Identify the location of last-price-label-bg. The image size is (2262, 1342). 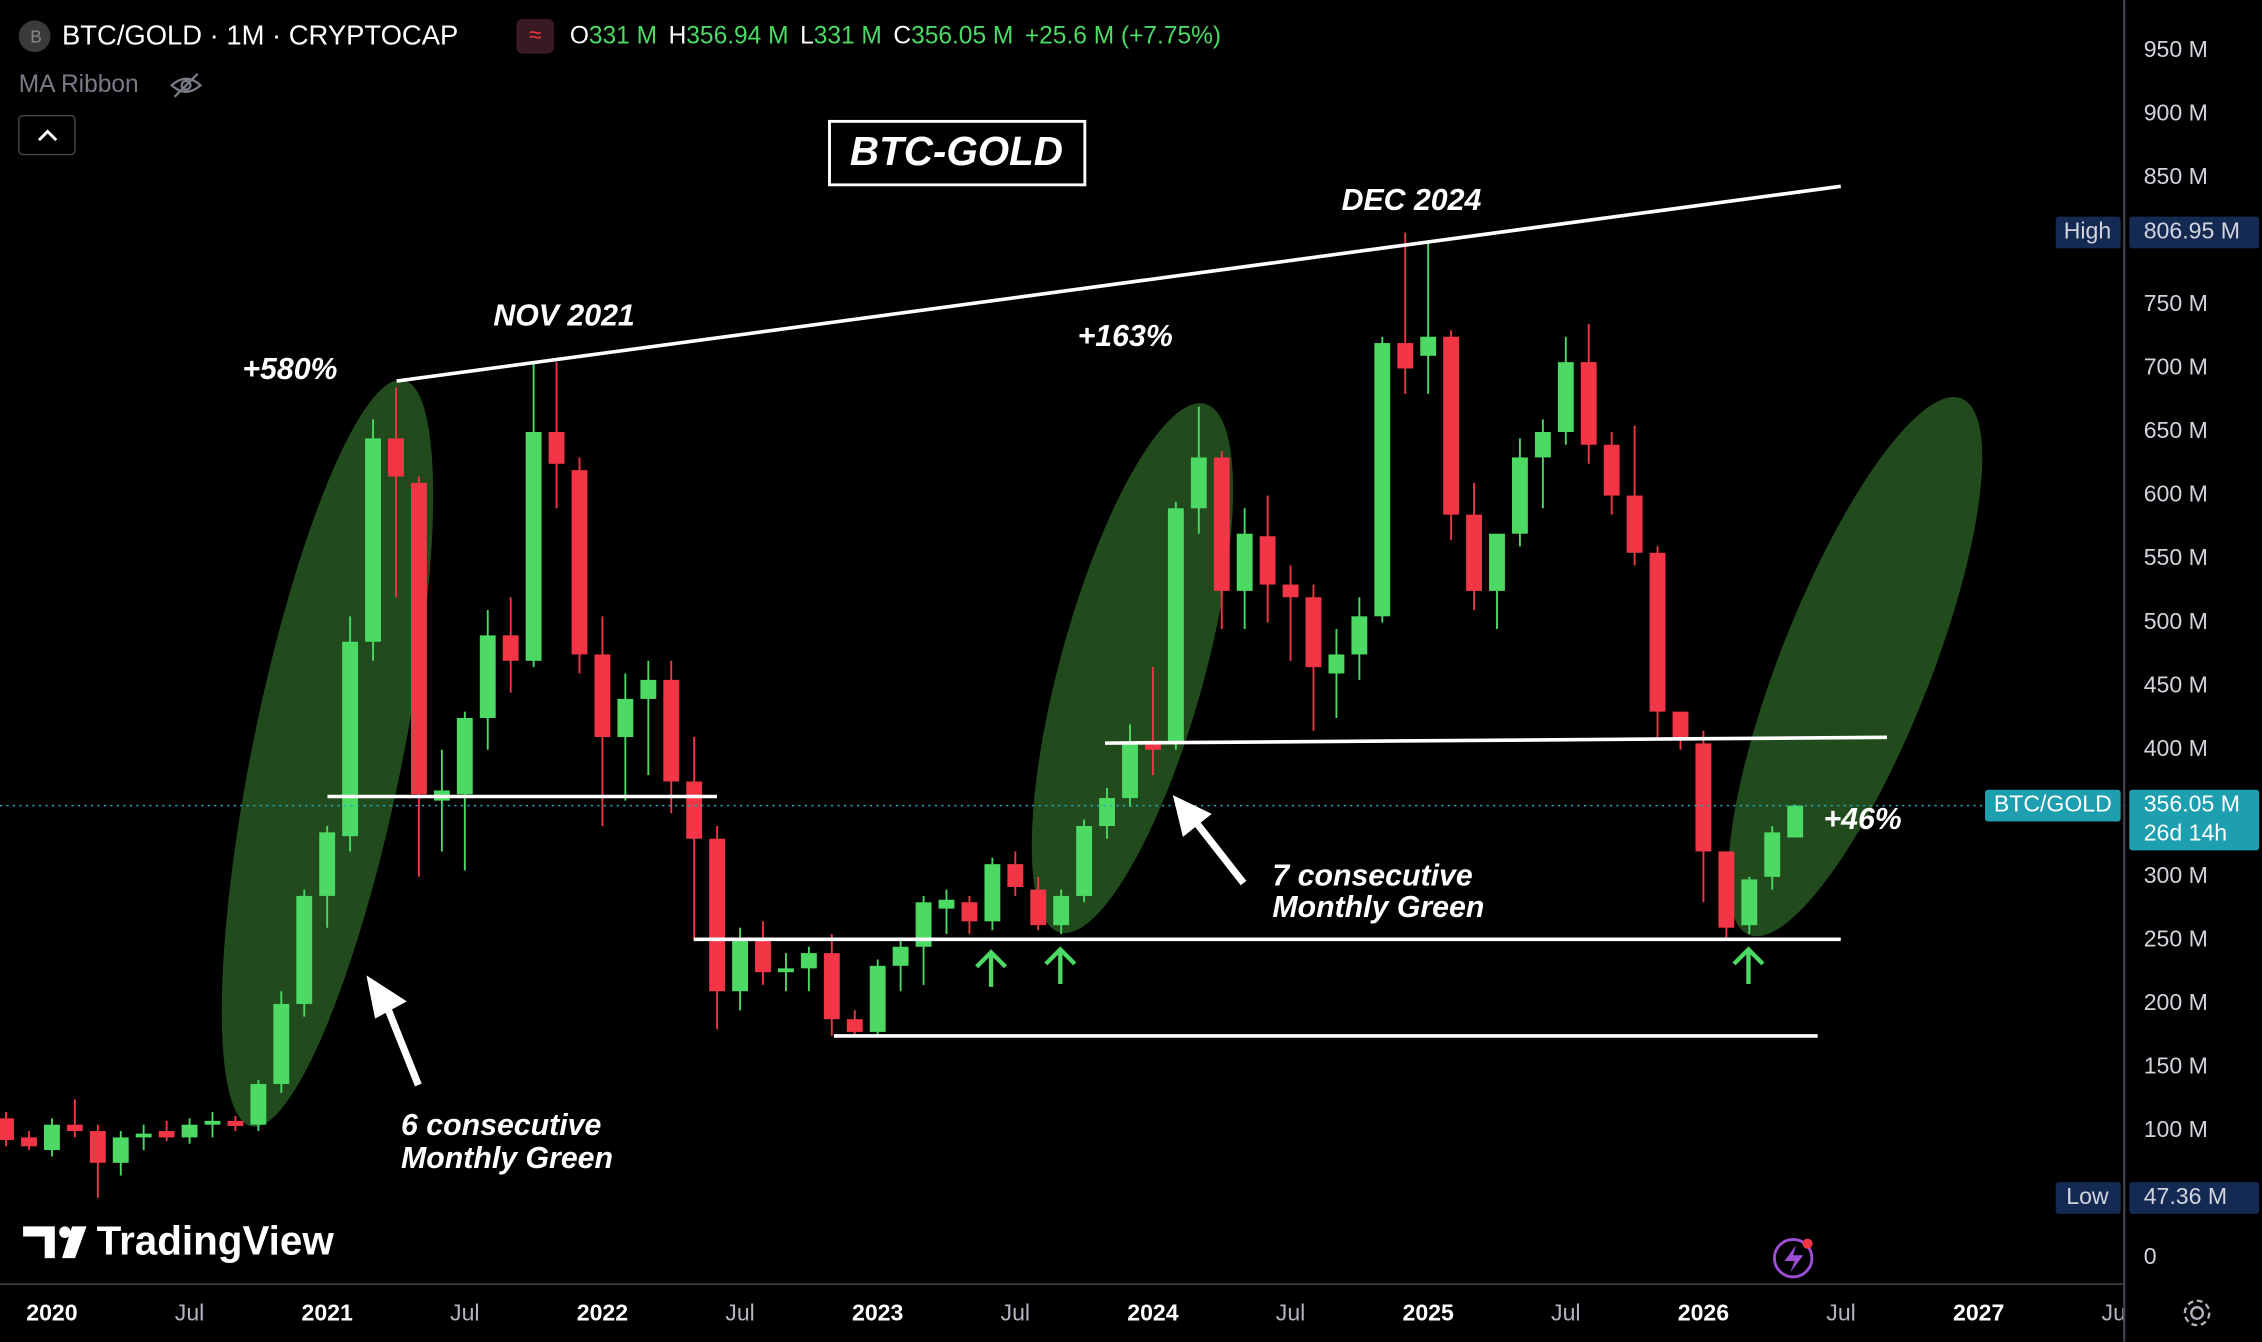
(2053, 805).